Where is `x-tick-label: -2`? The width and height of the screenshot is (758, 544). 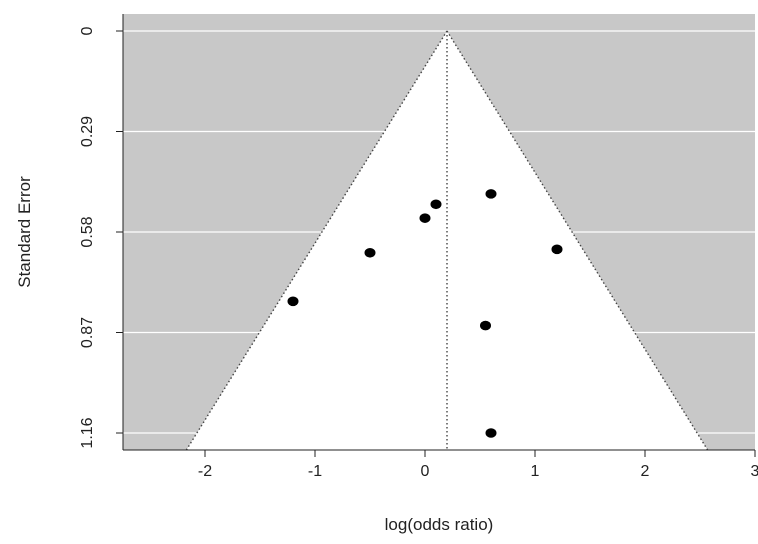
x-tick-label: -2 is located at coordinates (205, 471).